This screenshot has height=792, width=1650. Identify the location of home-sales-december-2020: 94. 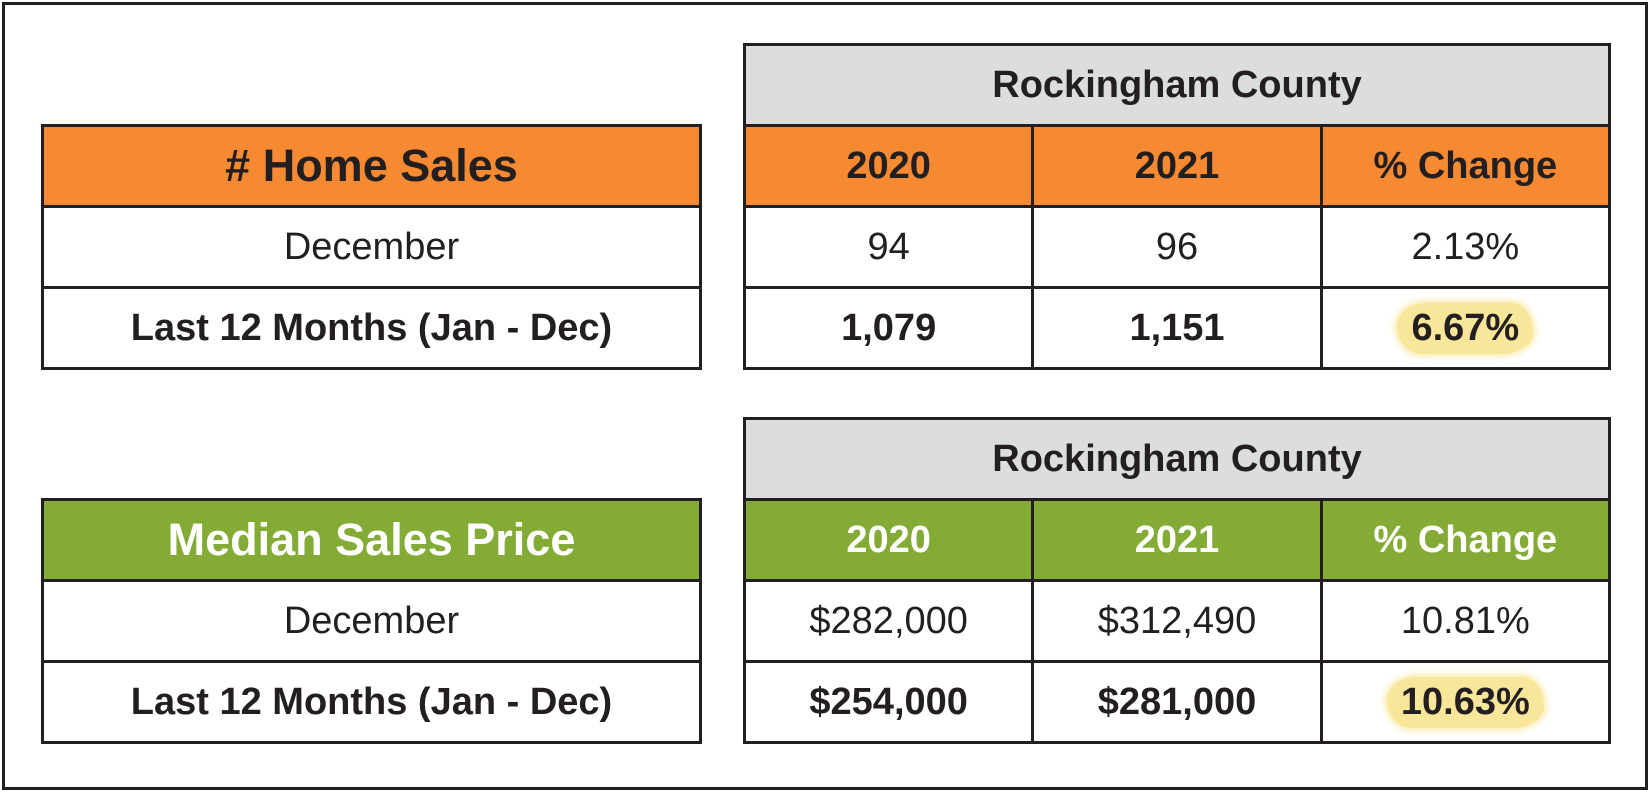
(888, 247).